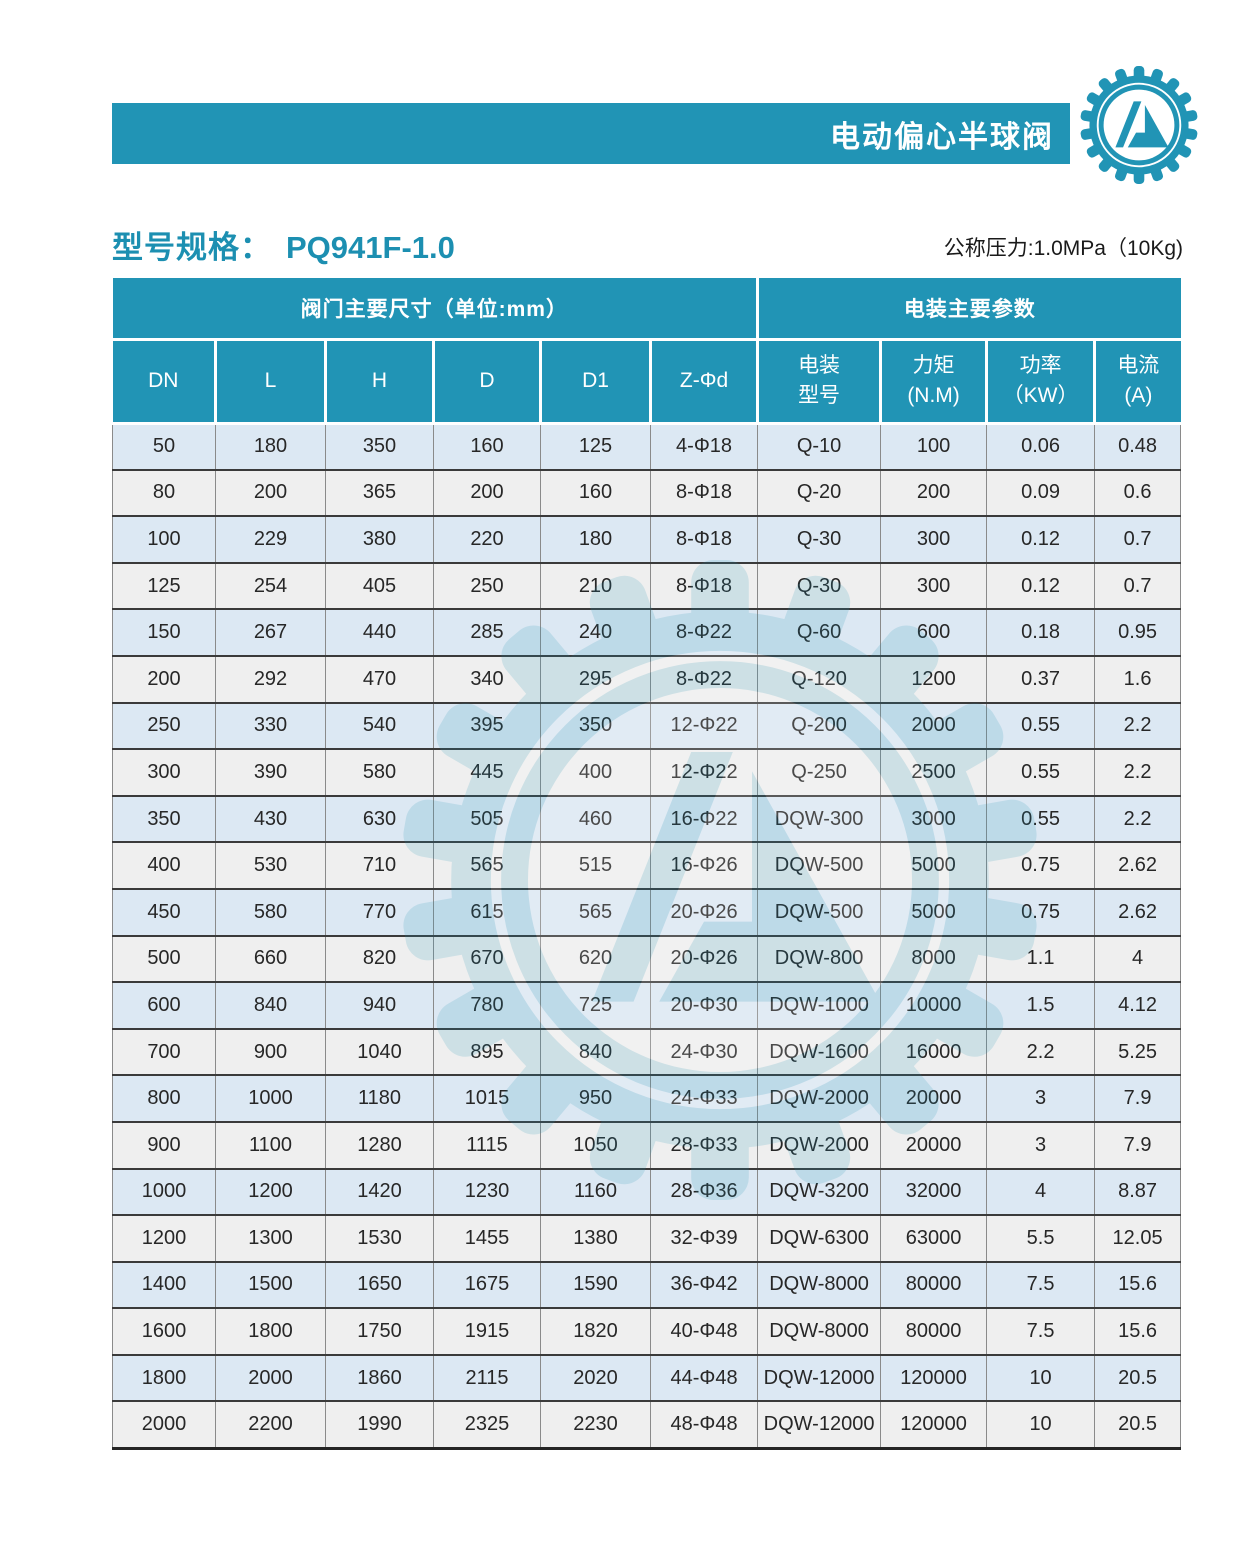 The width and height of the screenshot is (1252, 1550). I want to click on cell: 2000, so click(270, 1377).